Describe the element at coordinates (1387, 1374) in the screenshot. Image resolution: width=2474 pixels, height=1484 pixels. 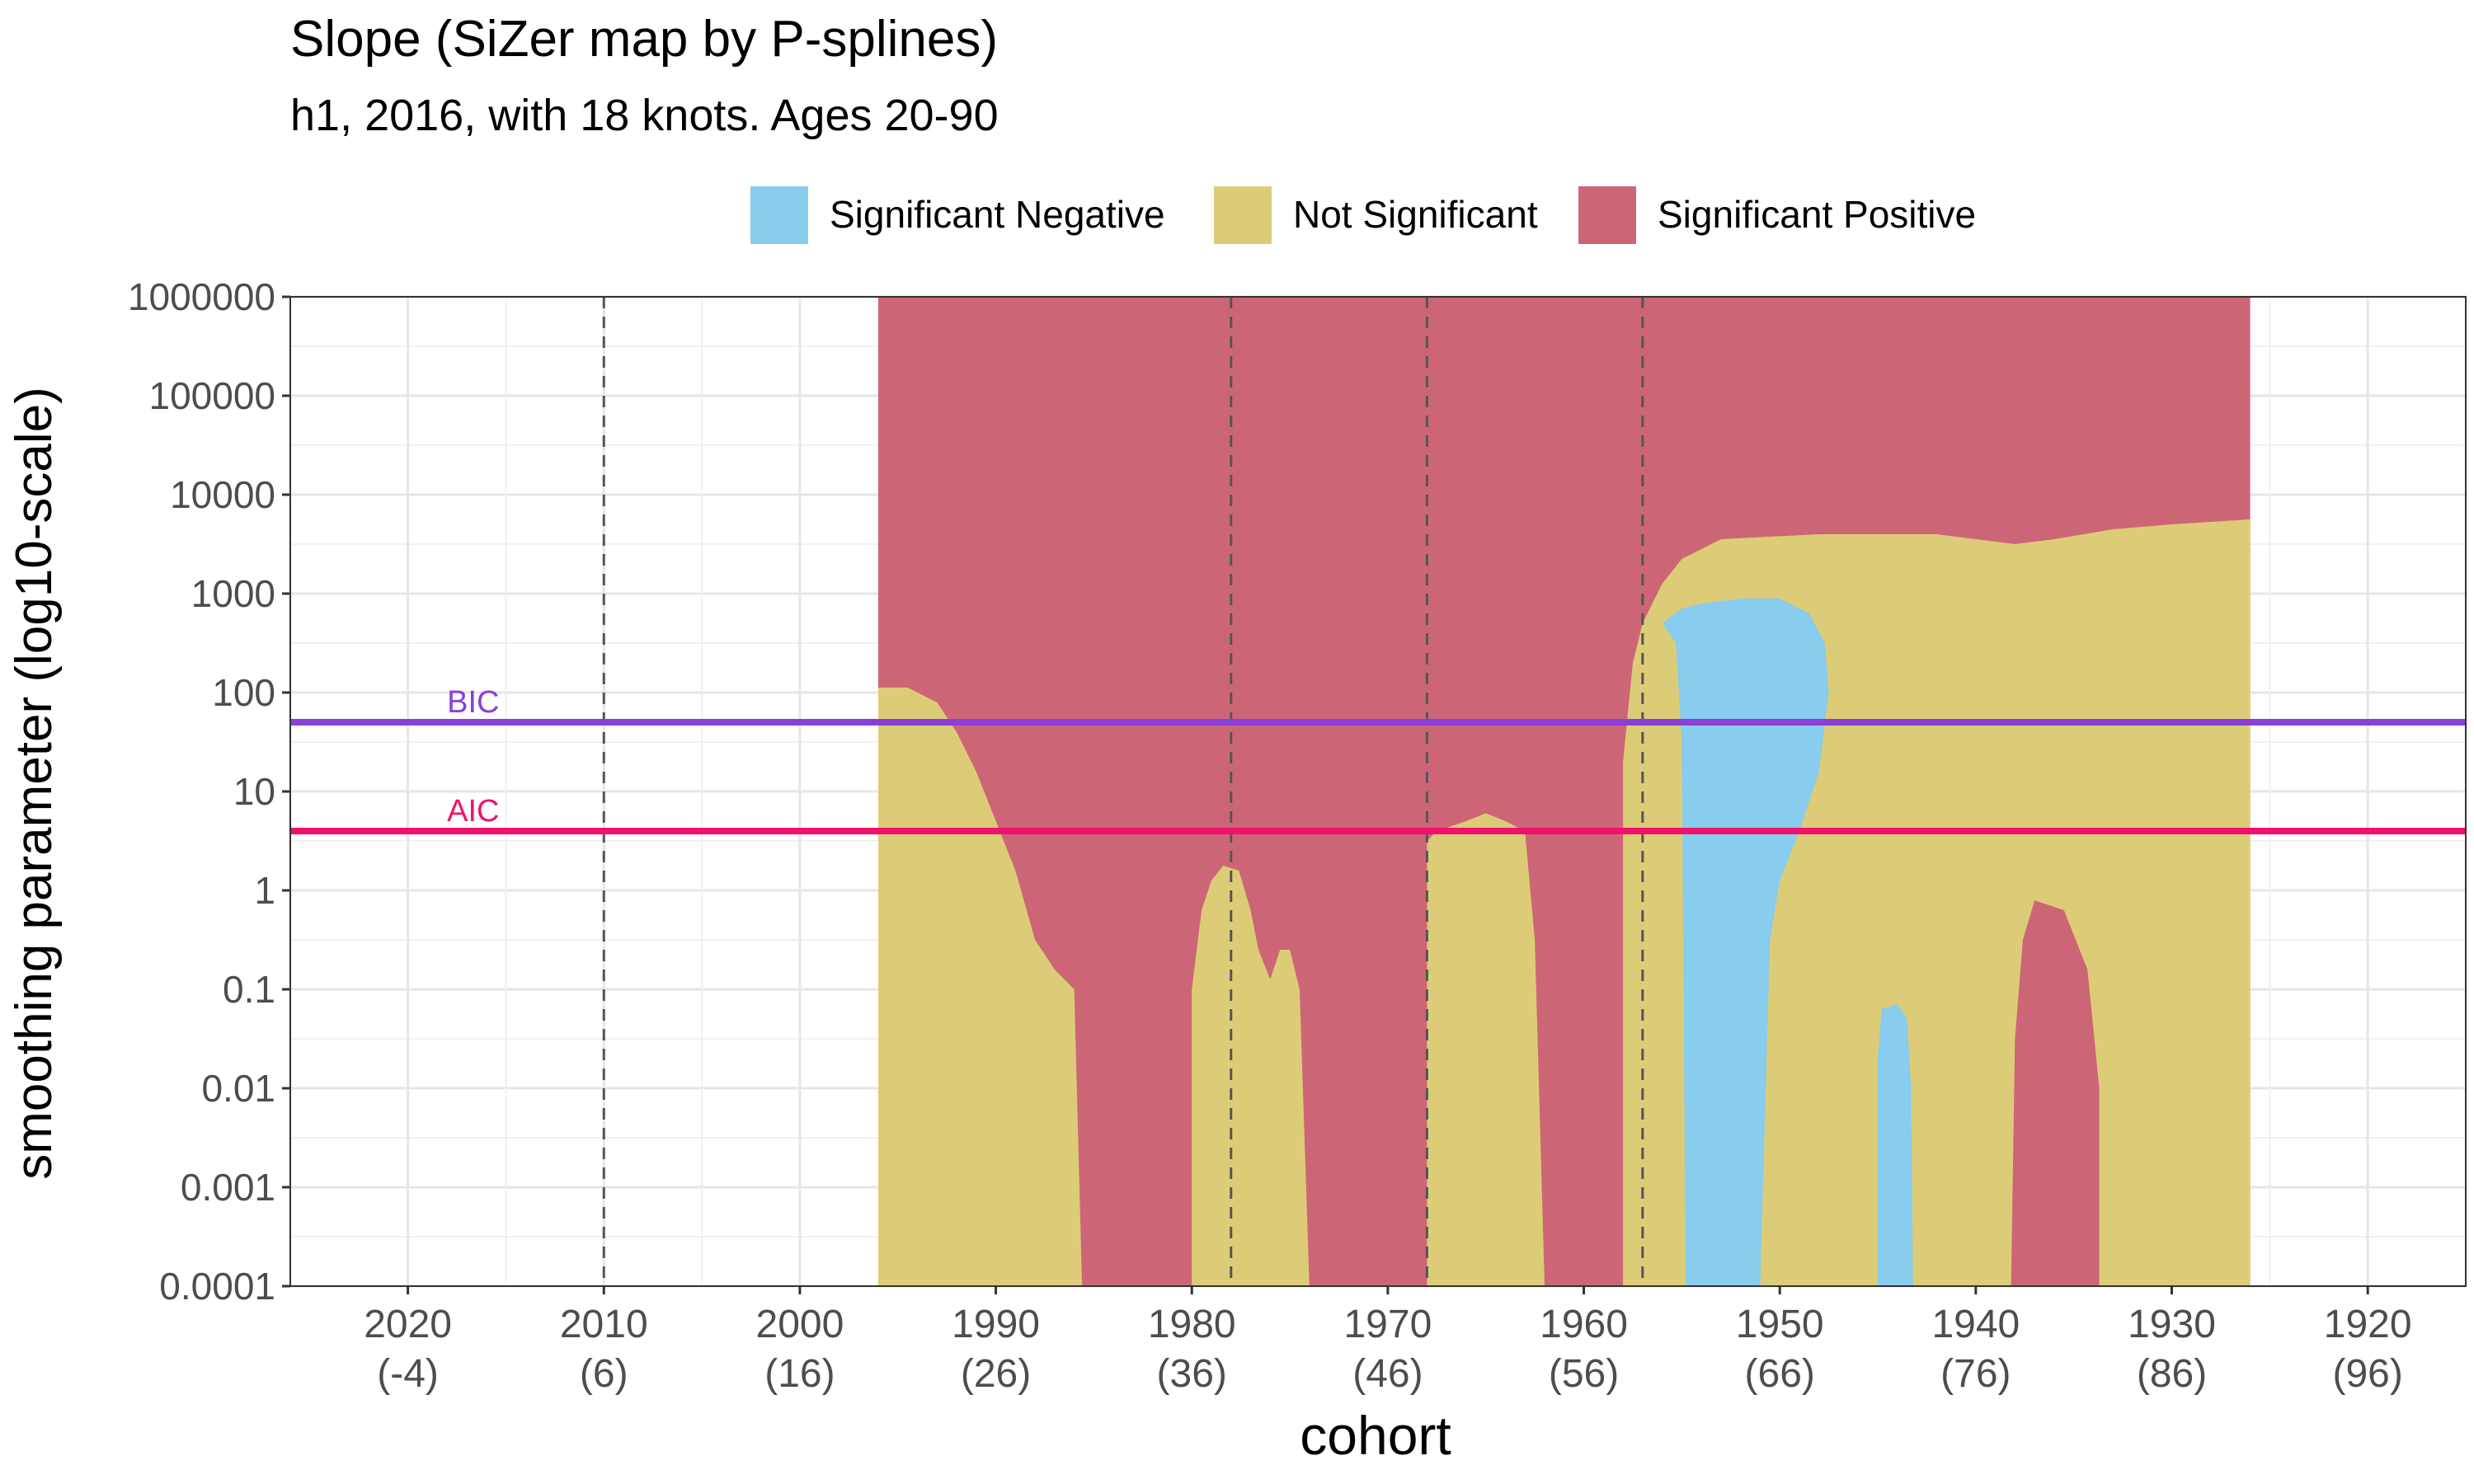
I see `x-tick-age-label: (46)` at that location.